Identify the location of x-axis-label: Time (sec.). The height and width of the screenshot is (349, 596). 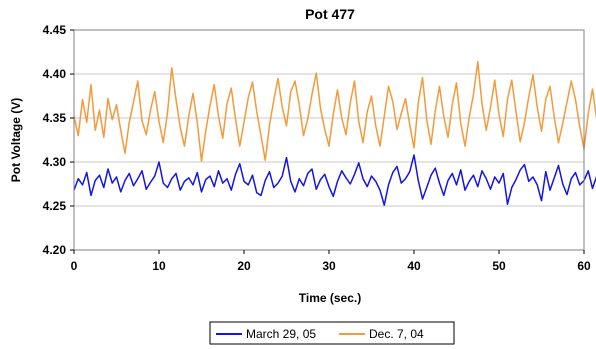
(330, 298).